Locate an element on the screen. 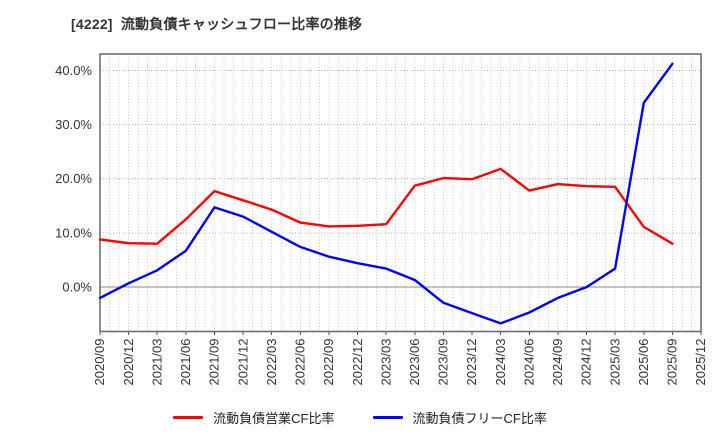 The width and height of the screenshot is (720, 440). y-axis-label: 20.0% is located at coordinates (73, 178).